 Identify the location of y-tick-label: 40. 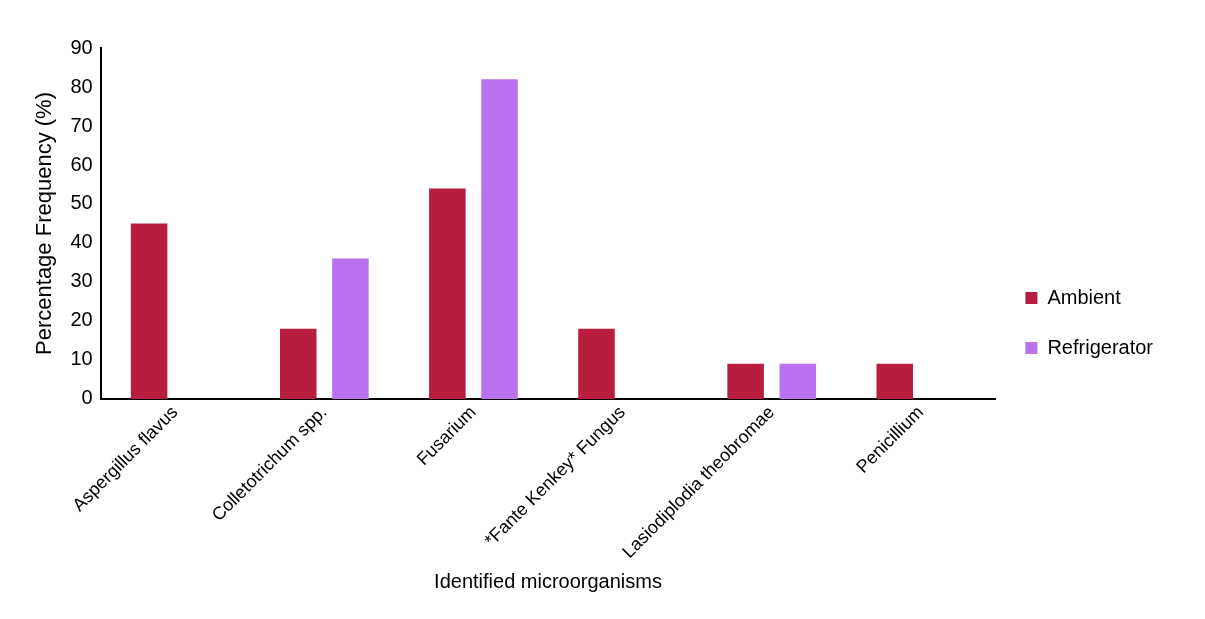
(81, 241).